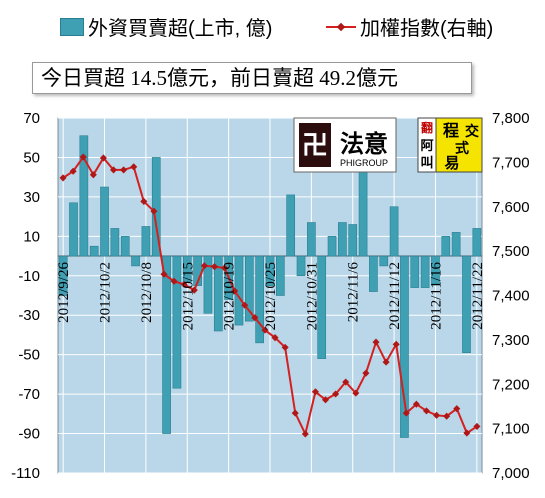 Image resolution: width=545 pixels, height=498 pixels. Describe the element at coordinates (29, 276) in the screenshot. I see `y-tick-left: -10` at that location.